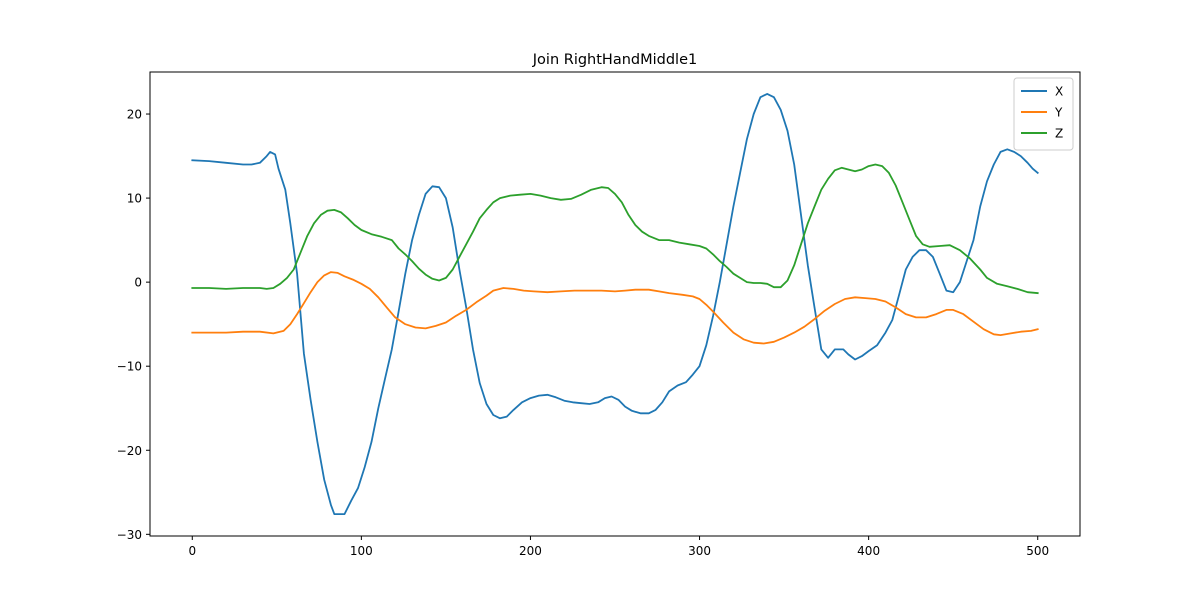 The image size is (1200, 600). What do you see at coordinates (530, 551) in the screenshot?
I see `x-tick-label: 200` at bounding box center [530, 551].